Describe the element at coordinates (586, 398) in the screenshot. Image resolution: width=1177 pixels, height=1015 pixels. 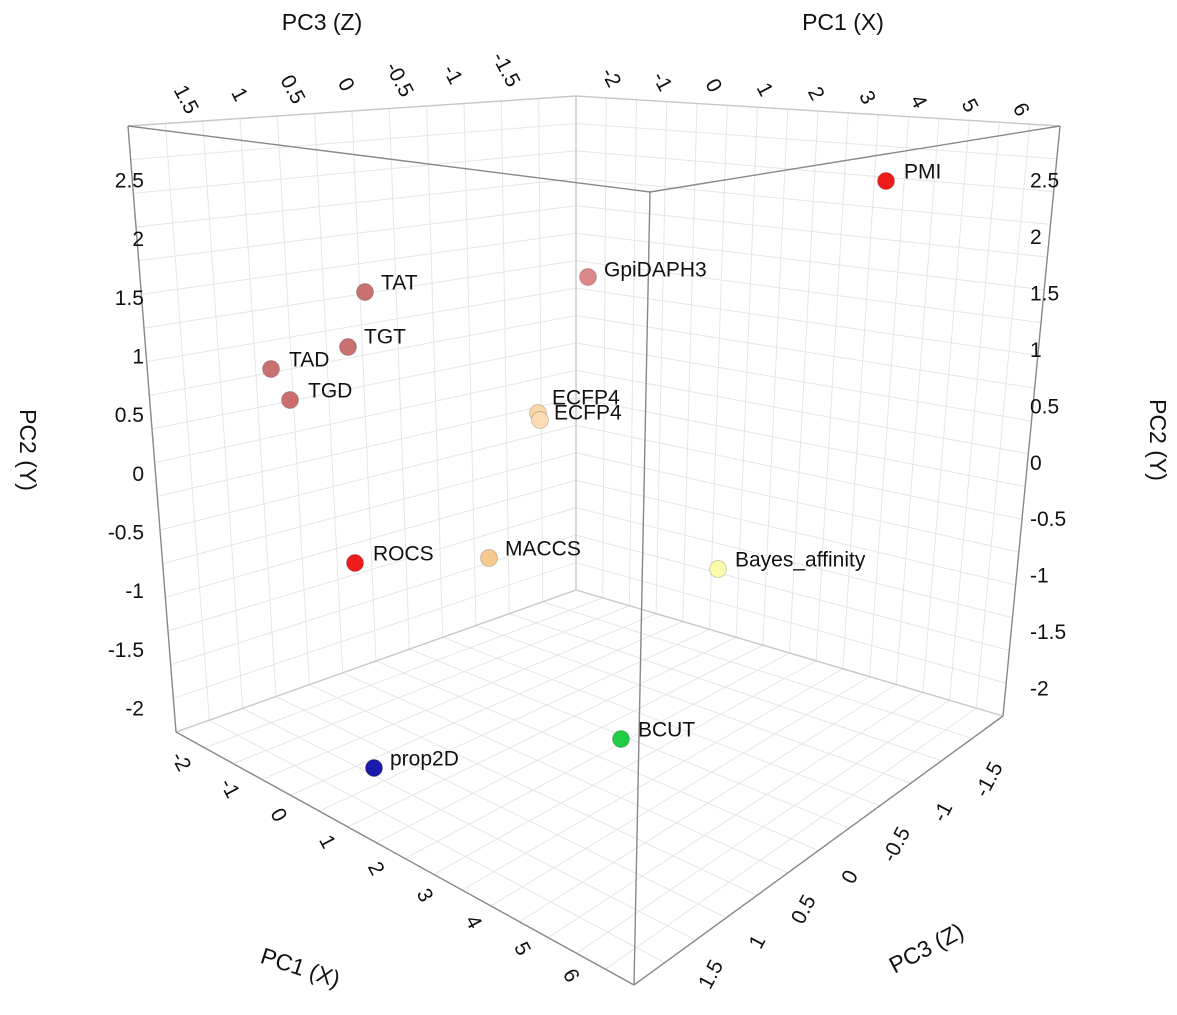
I see `point-label: ECFP4` at that location.